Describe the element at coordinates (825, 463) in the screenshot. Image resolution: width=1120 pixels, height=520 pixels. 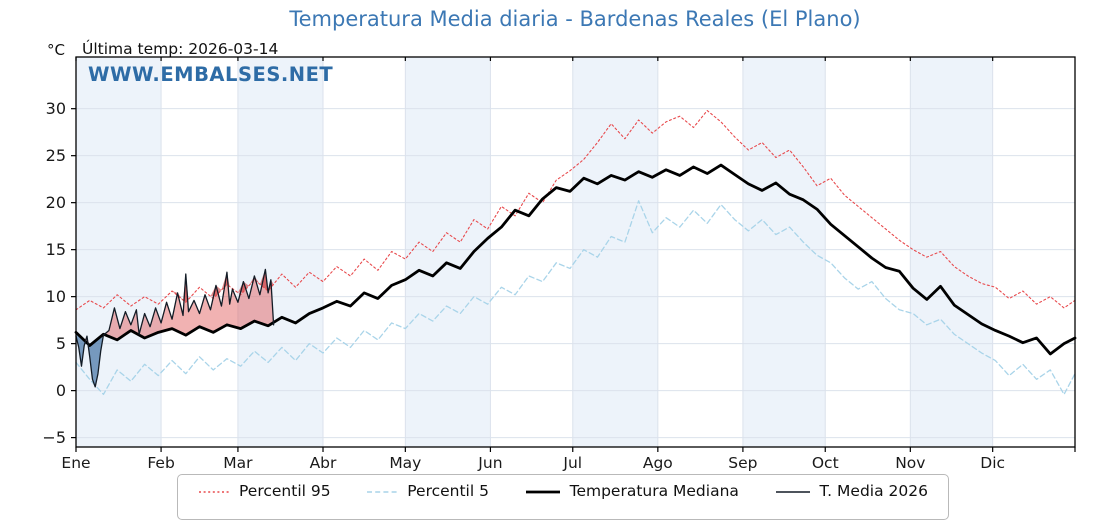
I see `svg-text: Oct` at that location.